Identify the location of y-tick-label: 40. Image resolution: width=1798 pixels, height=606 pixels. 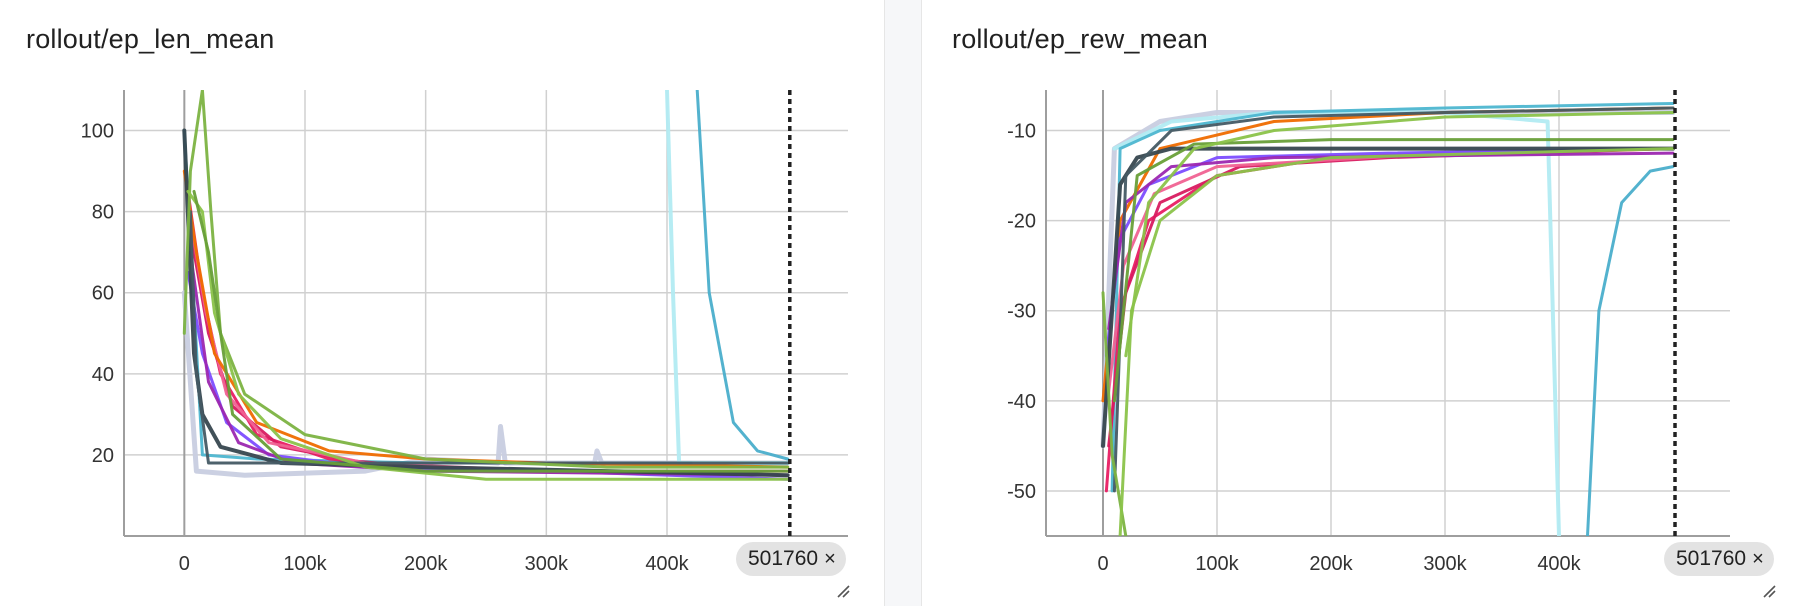
(103, 375).